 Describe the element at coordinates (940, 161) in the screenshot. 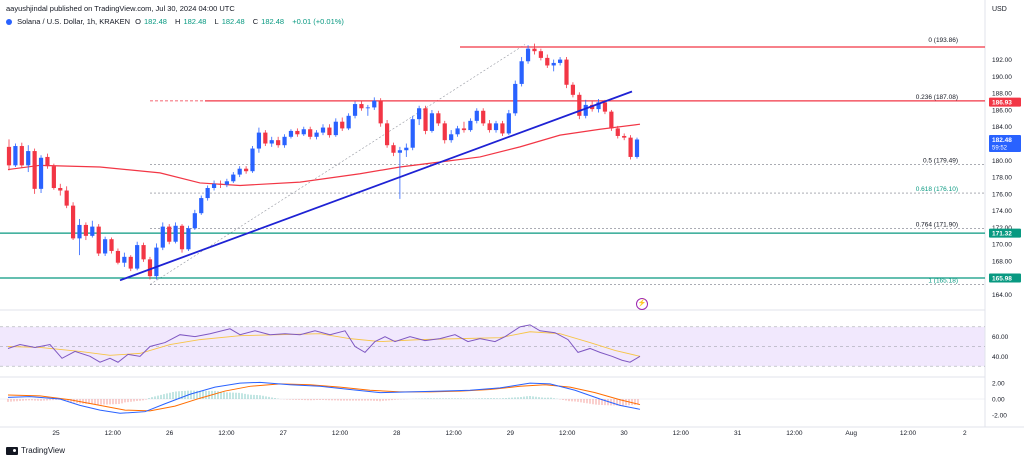

I see `fib-level-label: 0.5 (179.49)` at that location.